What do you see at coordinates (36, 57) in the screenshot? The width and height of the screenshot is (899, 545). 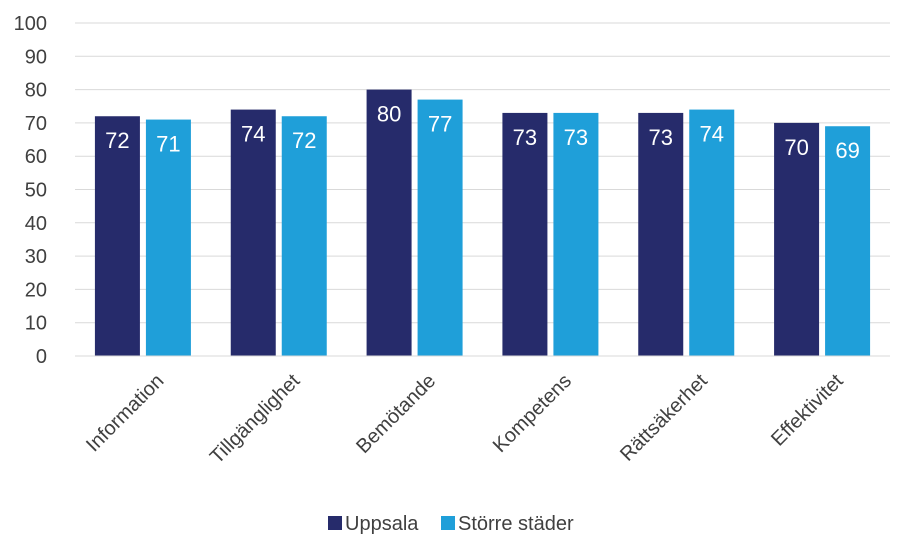 I see `y-tick-label: 90` at bounding box center [36, 57].